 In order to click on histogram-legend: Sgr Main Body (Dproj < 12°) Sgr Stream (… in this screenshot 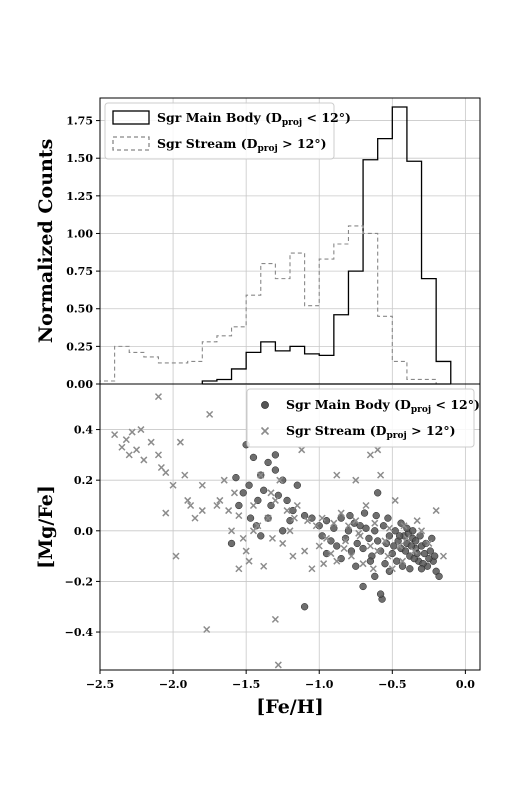, I will do `click(227, 131)`.